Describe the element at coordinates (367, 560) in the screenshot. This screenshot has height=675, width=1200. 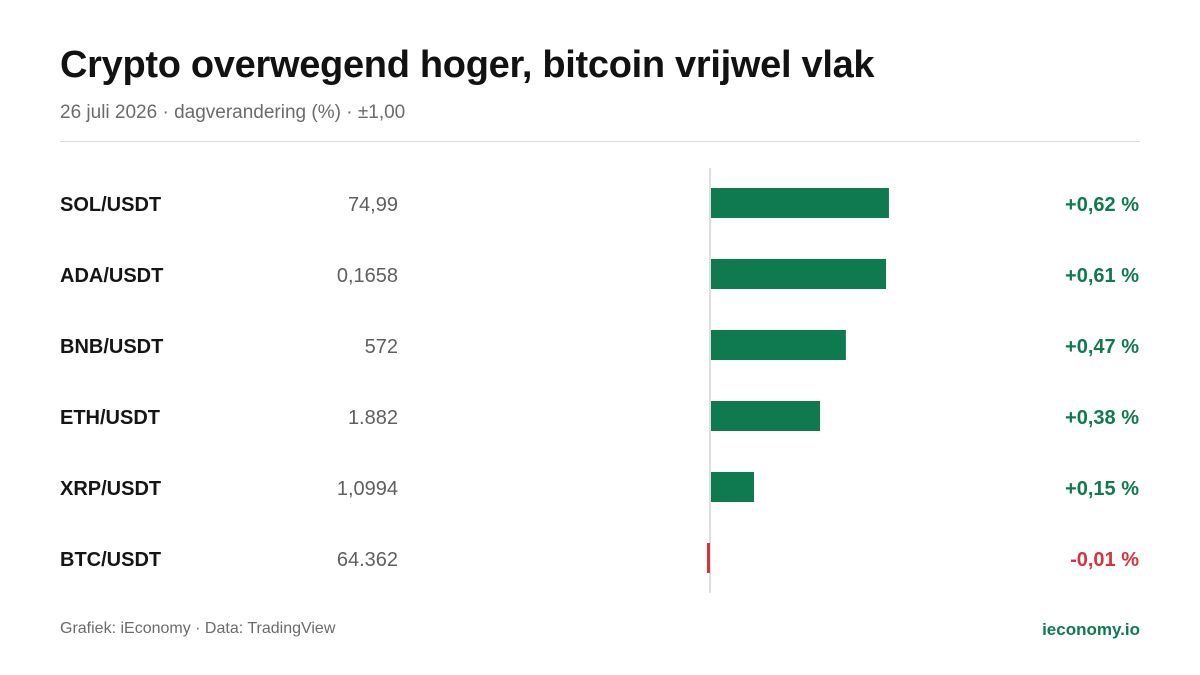
I see `price-label: 64.362` at that location.